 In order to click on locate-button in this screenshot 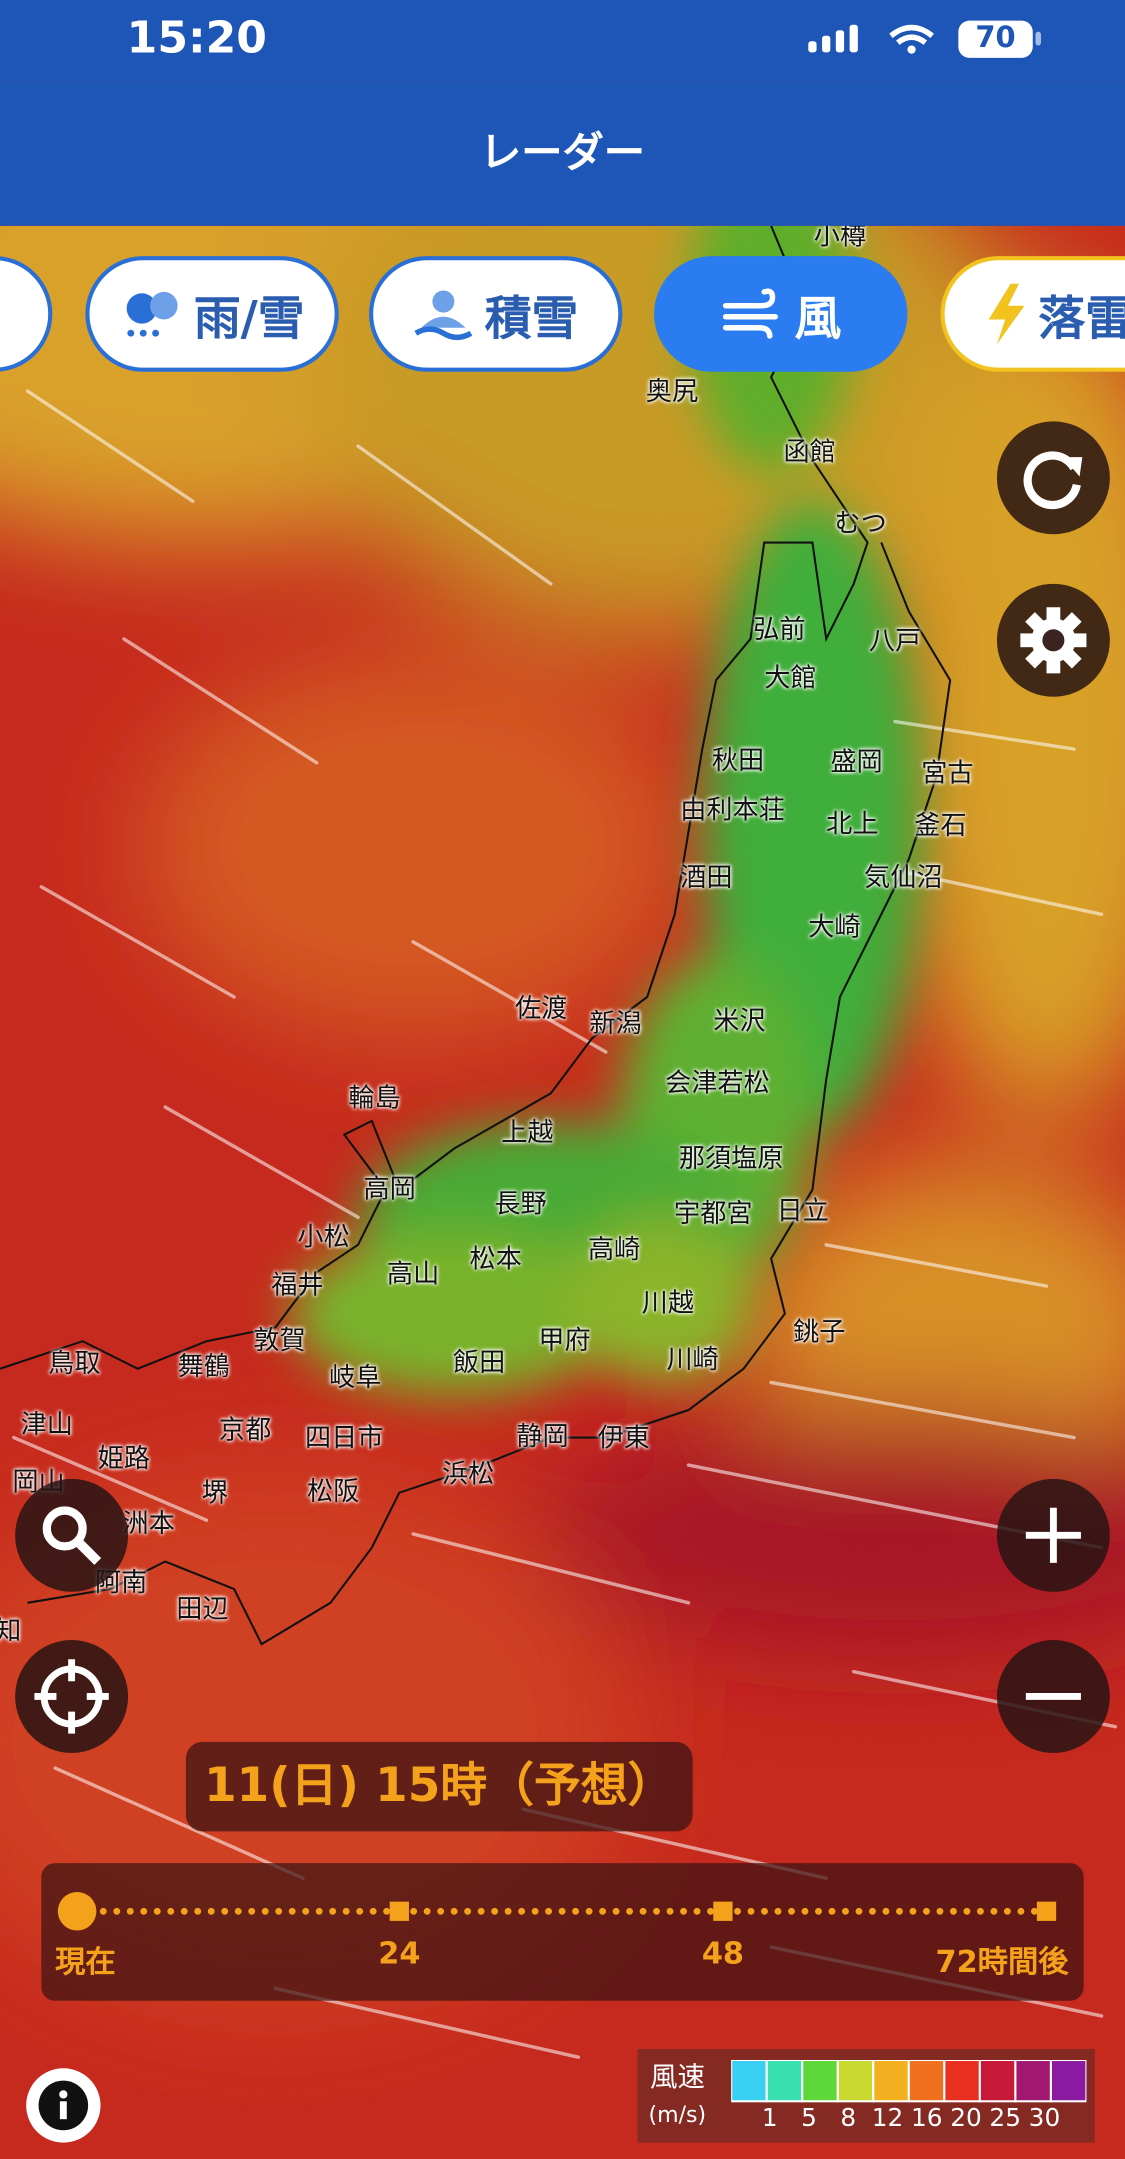, I will do `click(72, 1696)`.